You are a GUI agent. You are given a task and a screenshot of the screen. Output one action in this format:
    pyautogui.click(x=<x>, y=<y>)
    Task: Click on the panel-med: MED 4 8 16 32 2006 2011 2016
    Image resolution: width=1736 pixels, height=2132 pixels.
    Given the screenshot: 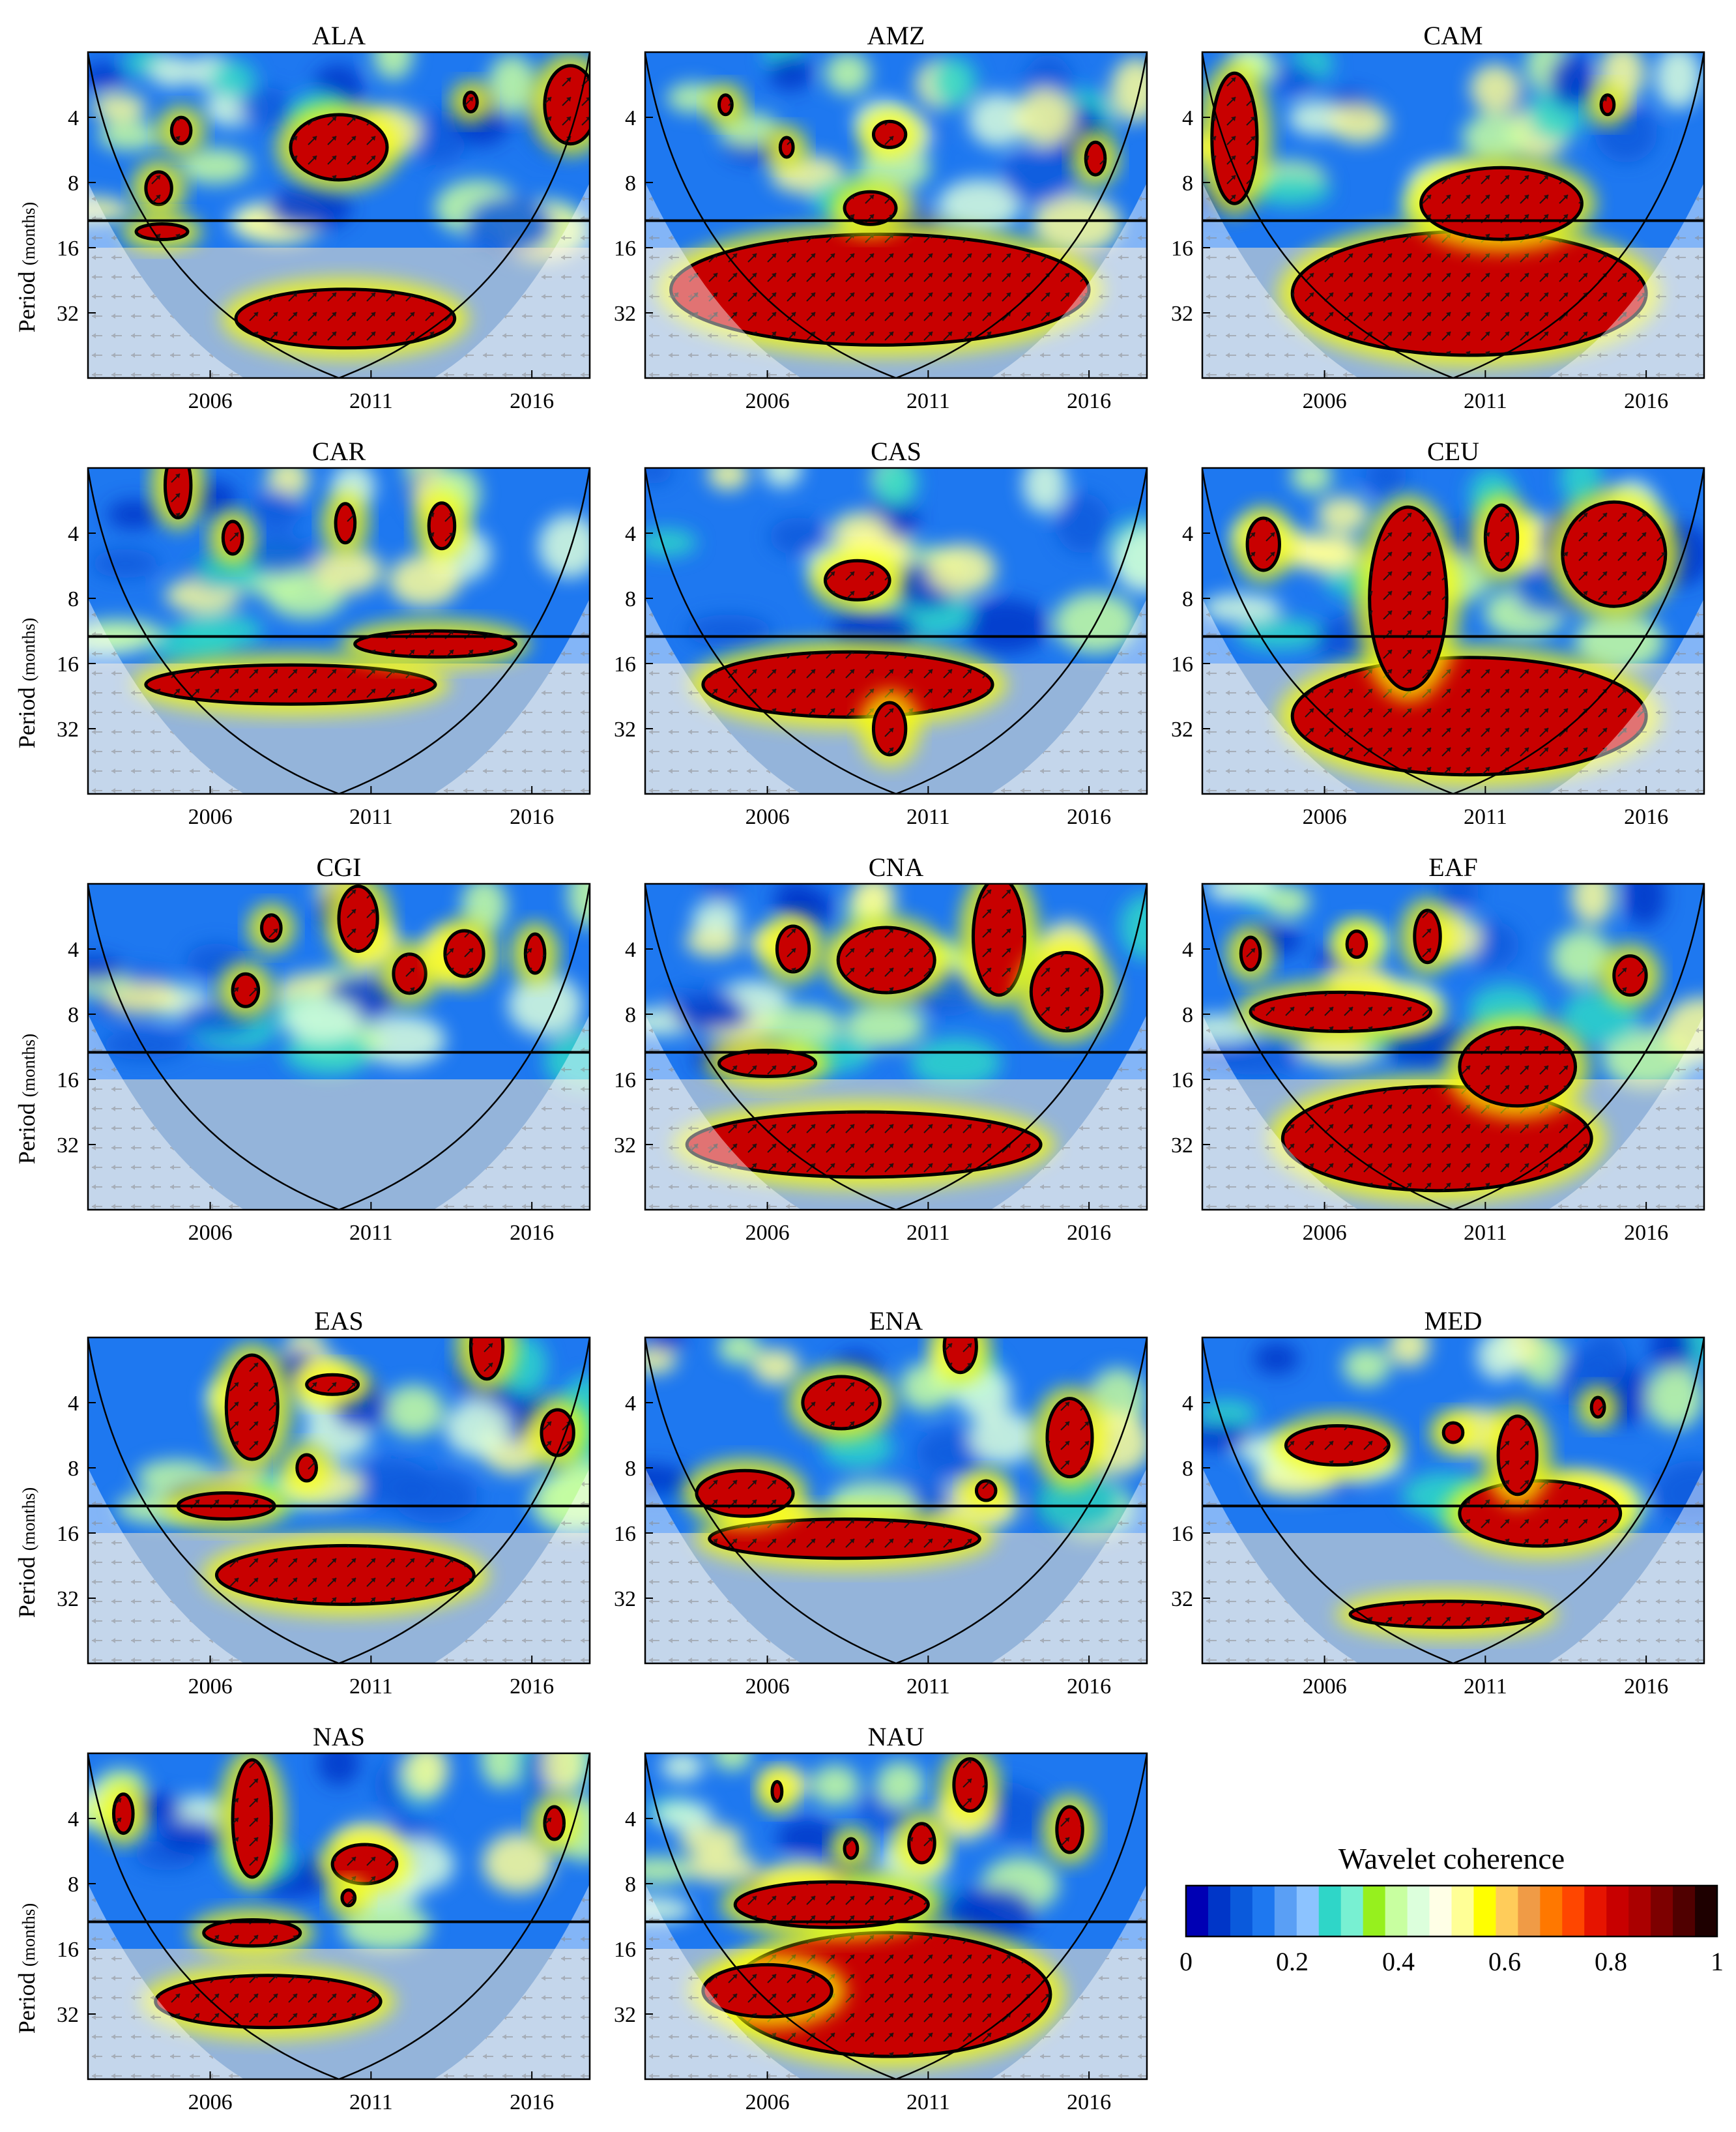 What is the action you would take?
    pyautogui.click(x=1438, y=1502)
    